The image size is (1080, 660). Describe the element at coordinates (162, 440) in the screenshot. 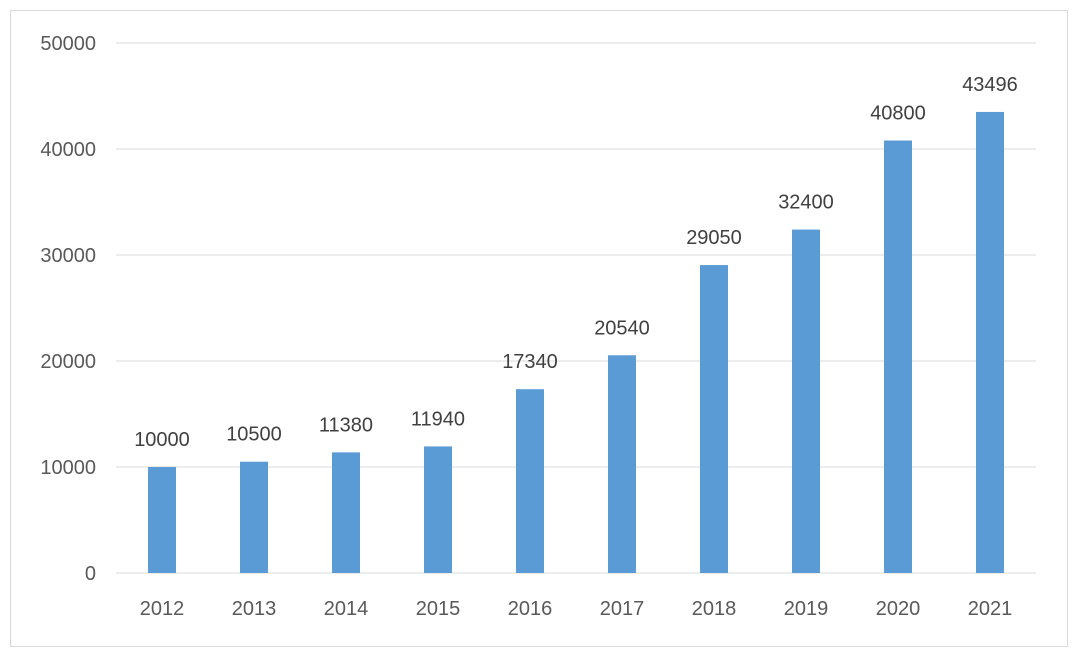

I see `data-label: 10000` at that location.